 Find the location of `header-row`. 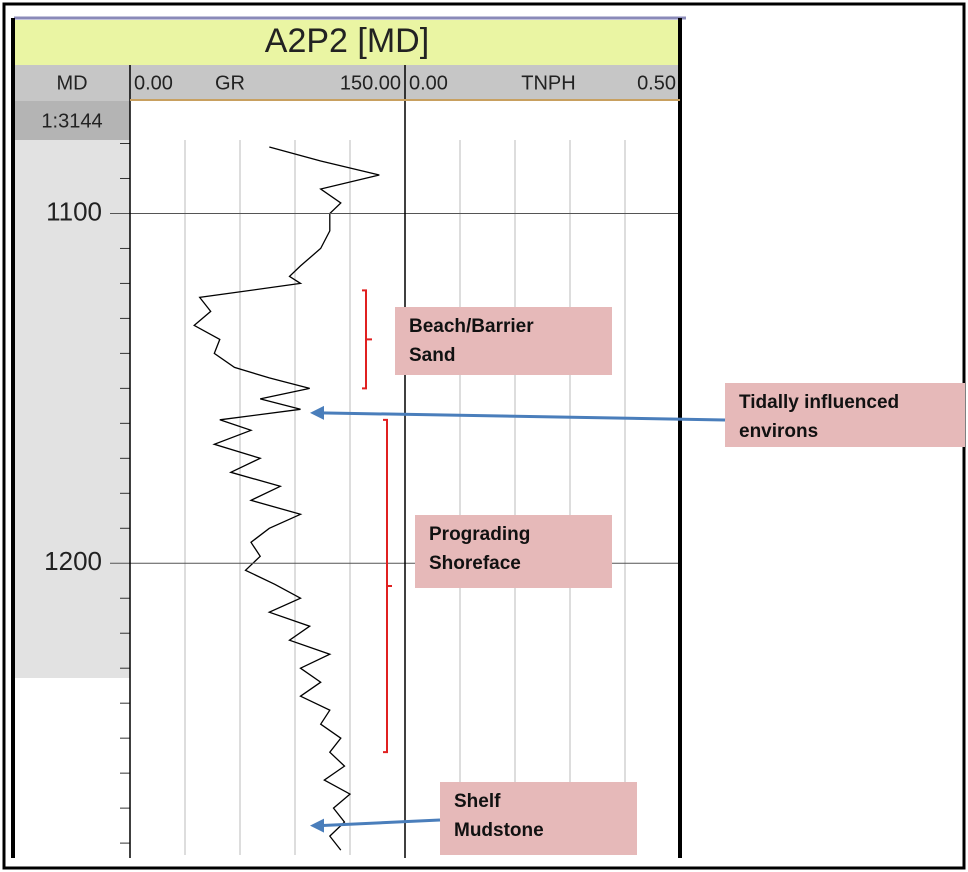

header-row is located at coordinates (347, 83).